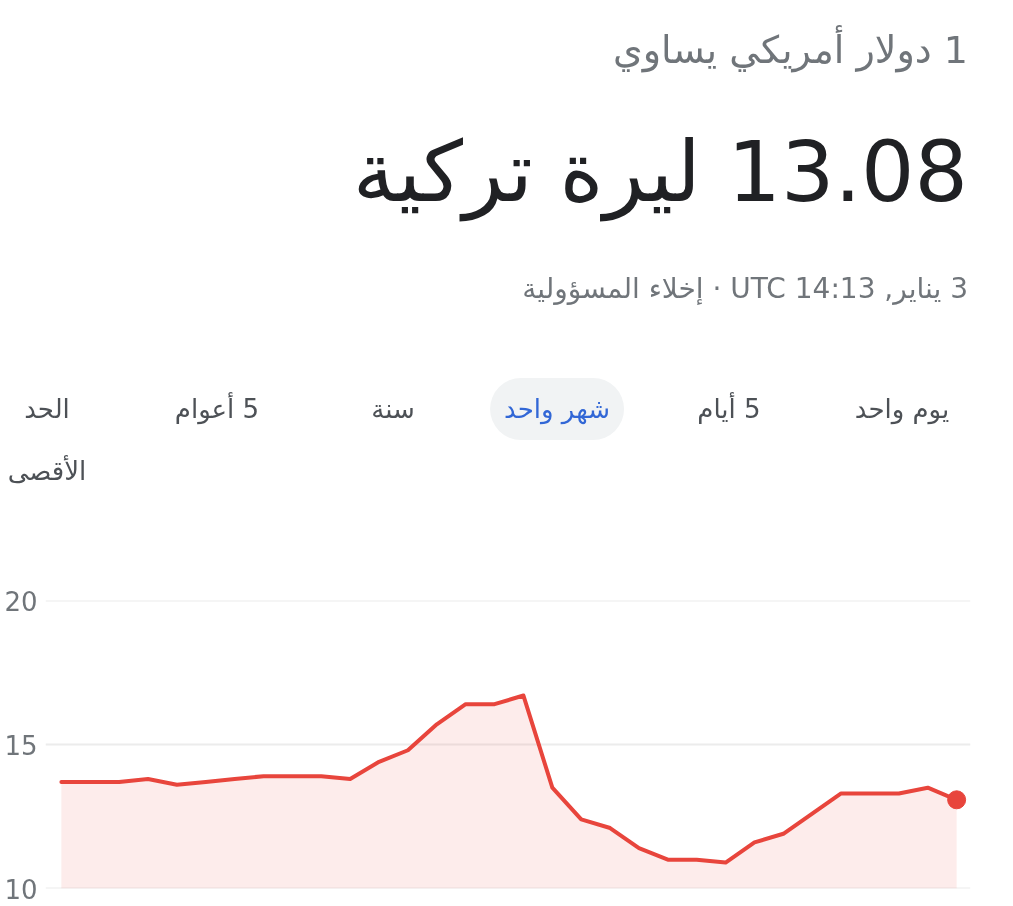  I want to click on y-tick-label: 10, so click(21, 889).